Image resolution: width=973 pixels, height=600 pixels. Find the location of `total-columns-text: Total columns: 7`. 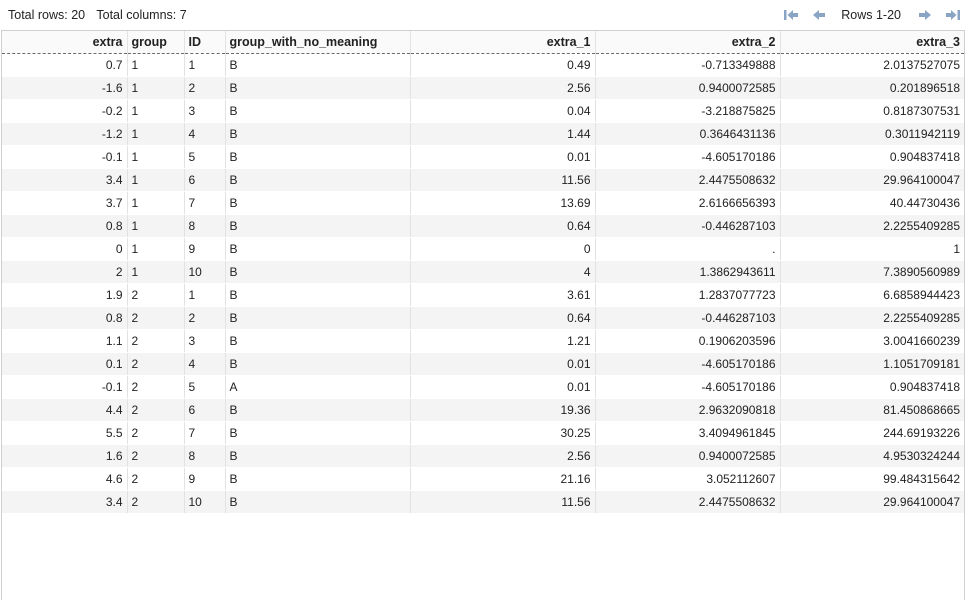

total-columns-text: Total columns: 7 is located at coordinates (141, 15).